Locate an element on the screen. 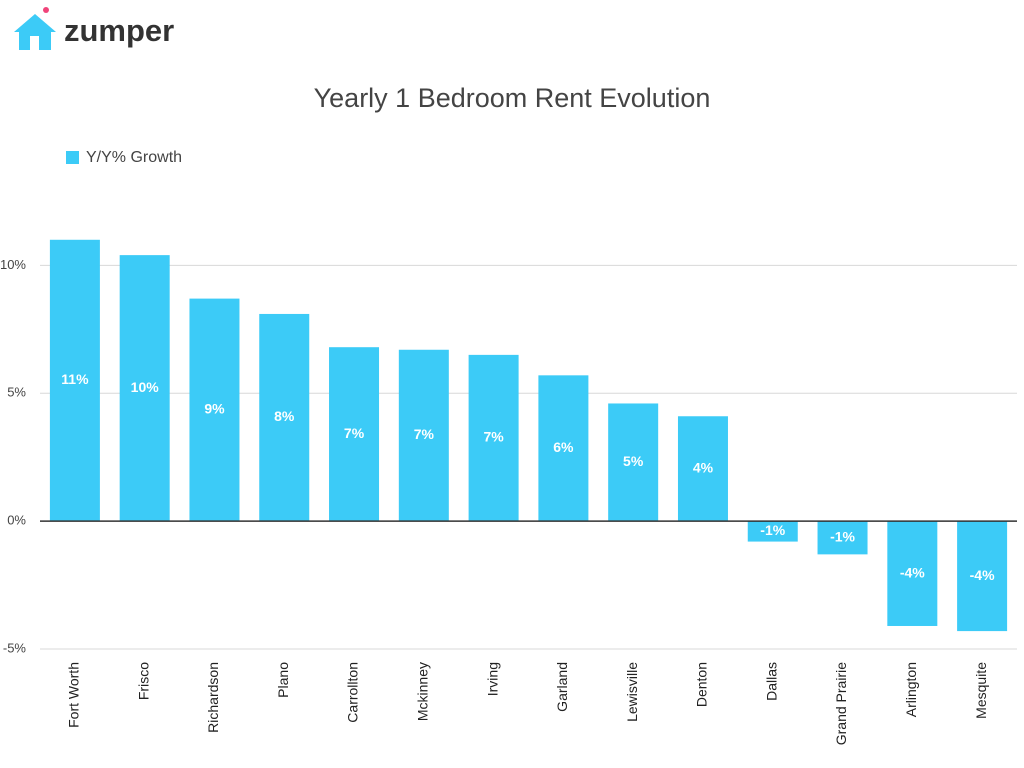 Image resolution: width=1024 pixels, height=768 pixels. value-label: 8% is located at coordinates (284, 416).